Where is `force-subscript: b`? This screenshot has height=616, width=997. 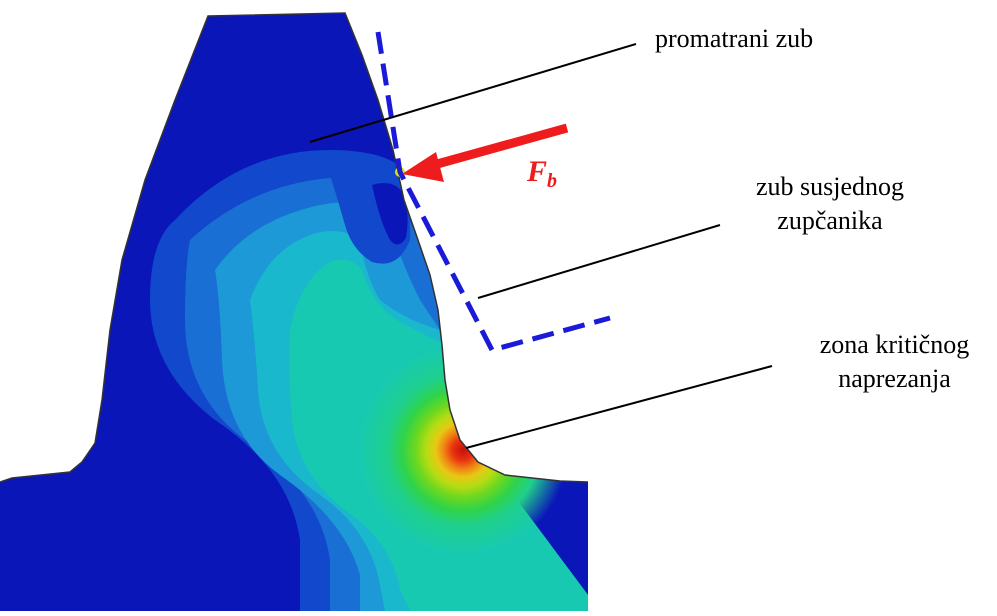 force-subscript: b is located at coordinates (552, 181).